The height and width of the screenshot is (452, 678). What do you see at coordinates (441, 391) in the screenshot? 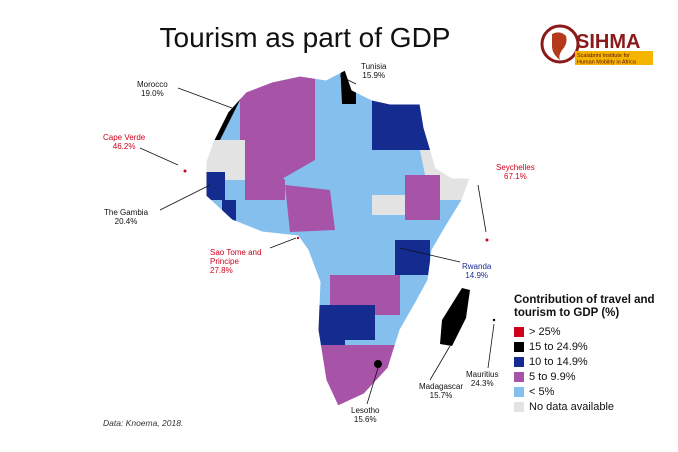
I see `label-madagascar: Madagascar 15.7%` at bounding box center [441, 391].